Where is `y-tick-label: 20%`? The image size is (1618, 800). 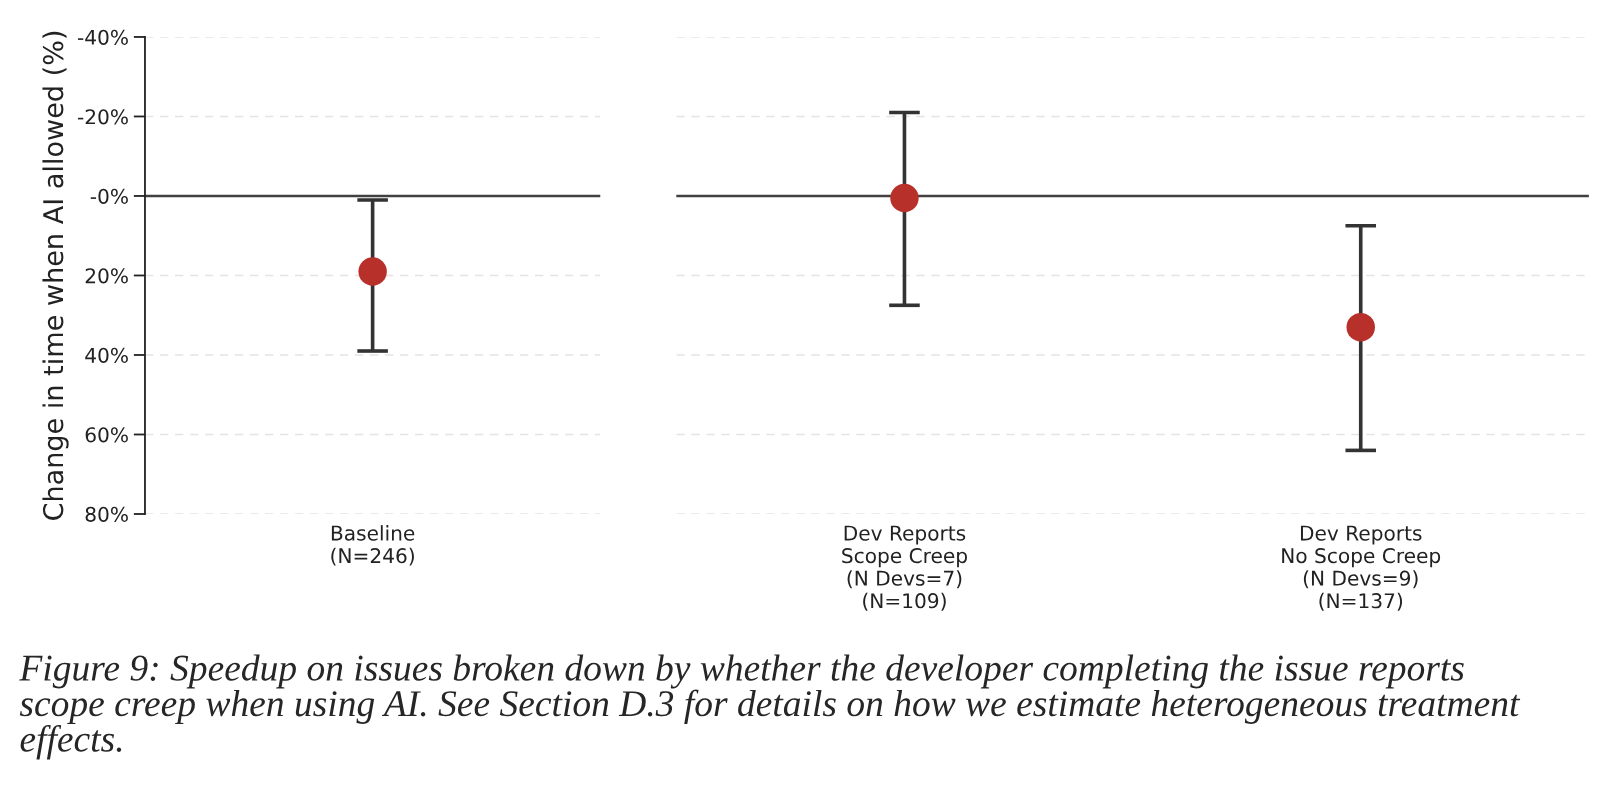 y-tick-label: 20% is located at coordinates (106, 276).